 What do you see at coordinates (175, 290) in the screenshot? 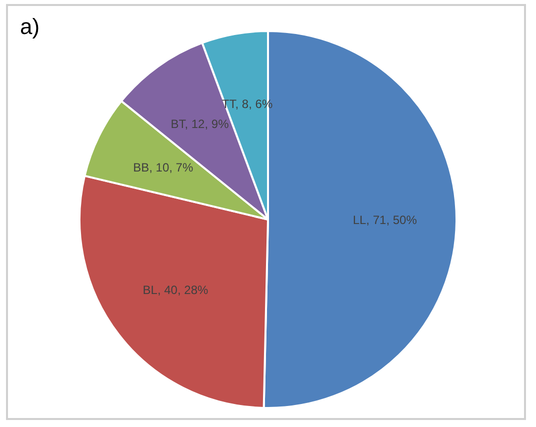
I see `slice-label: BL, 40, 28%` at bounding box center [175, 290].